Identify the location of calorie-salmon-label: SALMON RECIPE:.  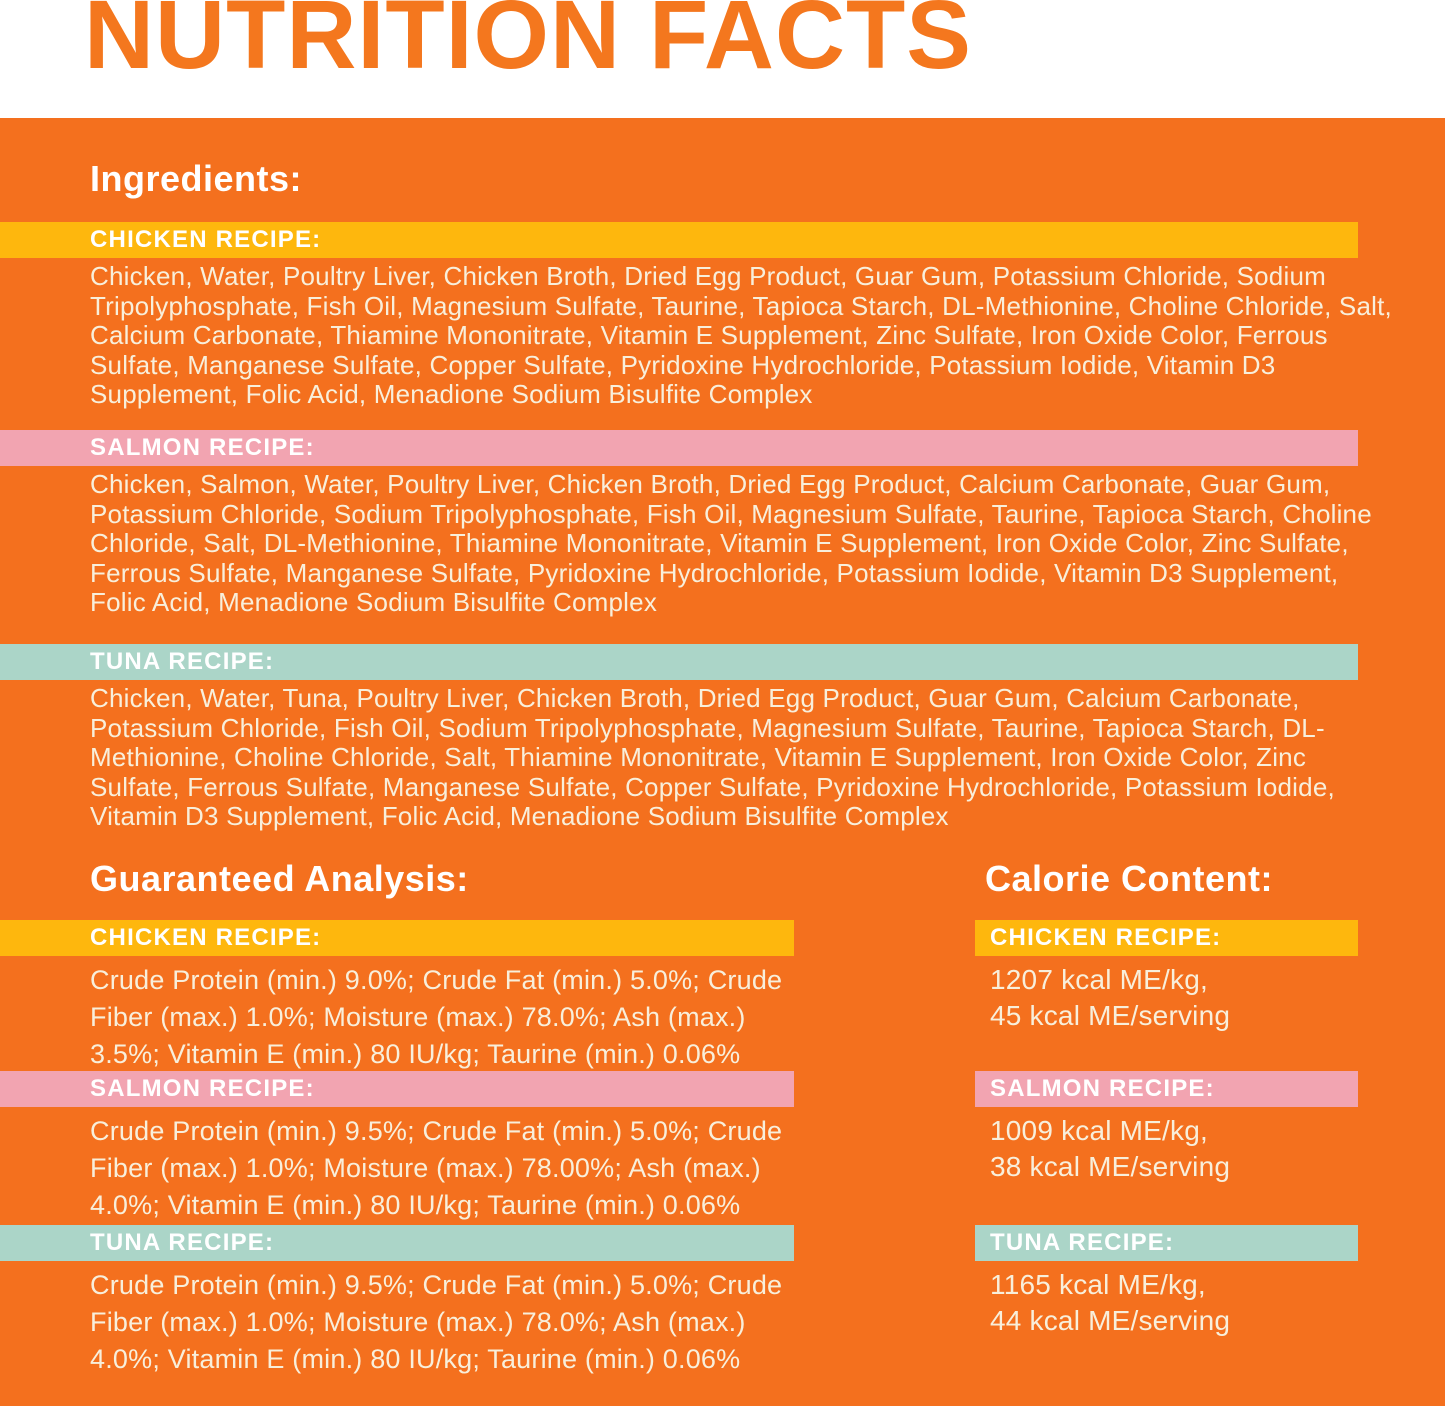
(1102, 1088).